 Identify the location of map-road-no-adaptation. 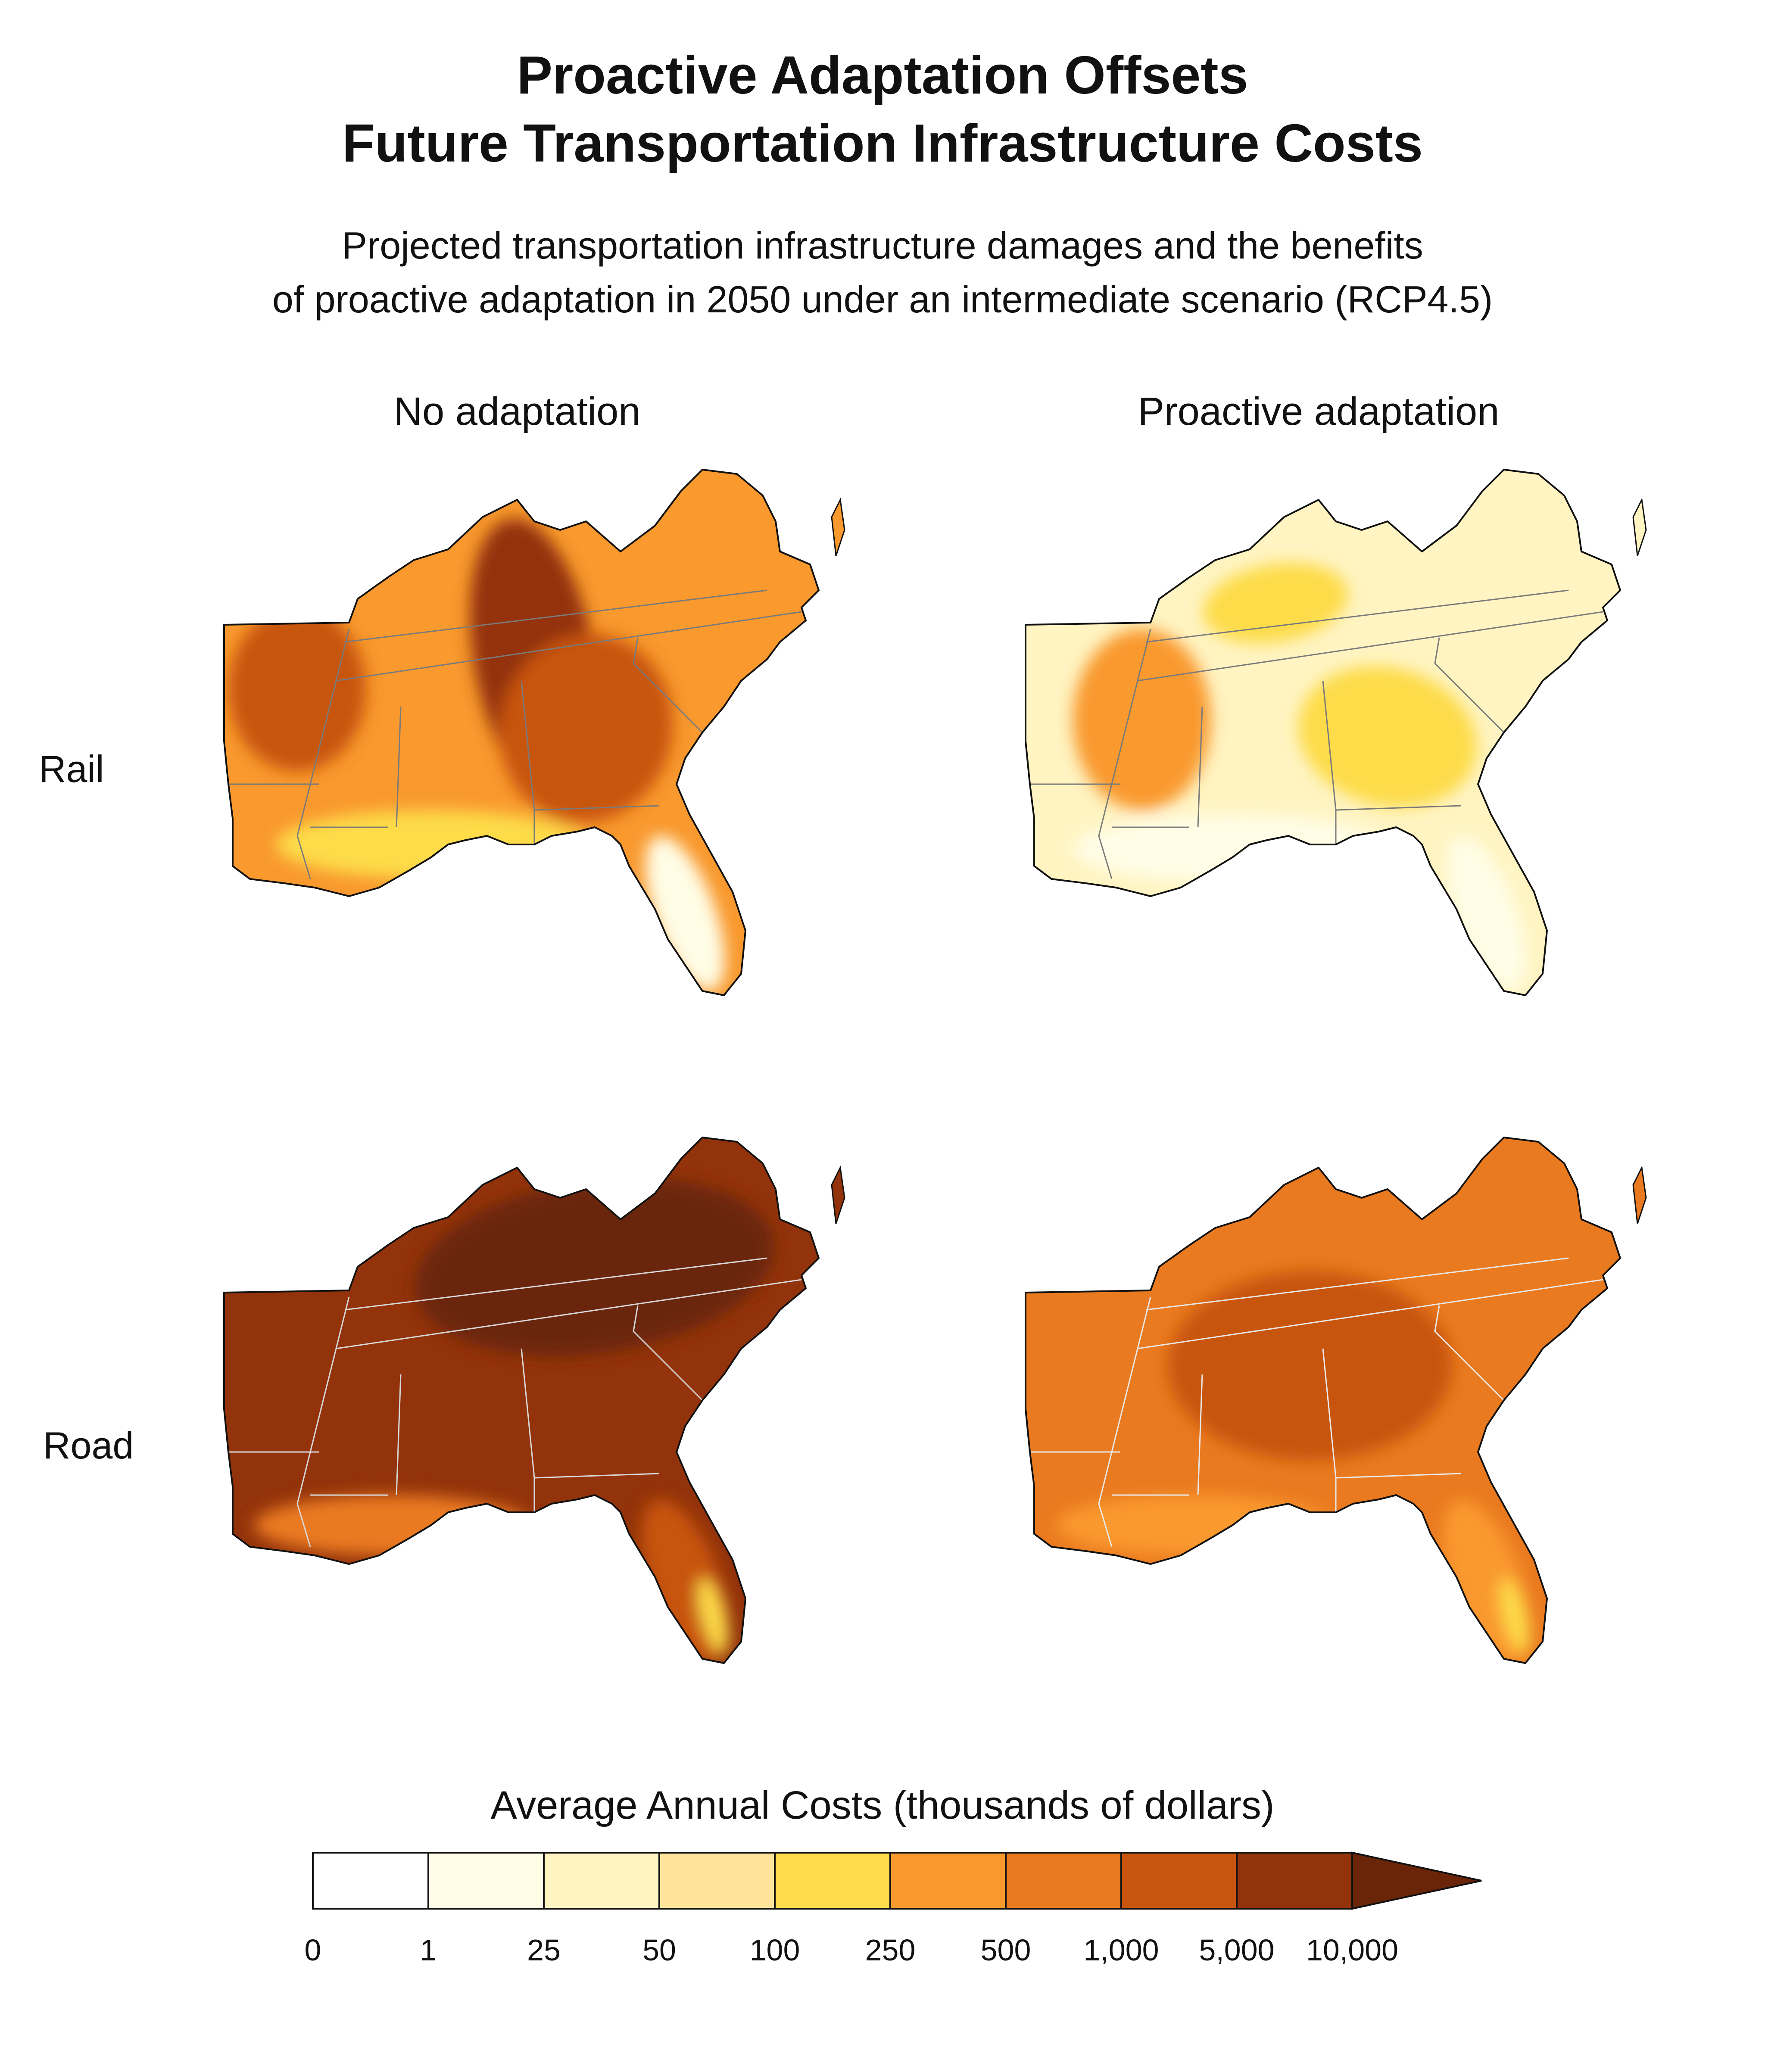
(534, 1401).